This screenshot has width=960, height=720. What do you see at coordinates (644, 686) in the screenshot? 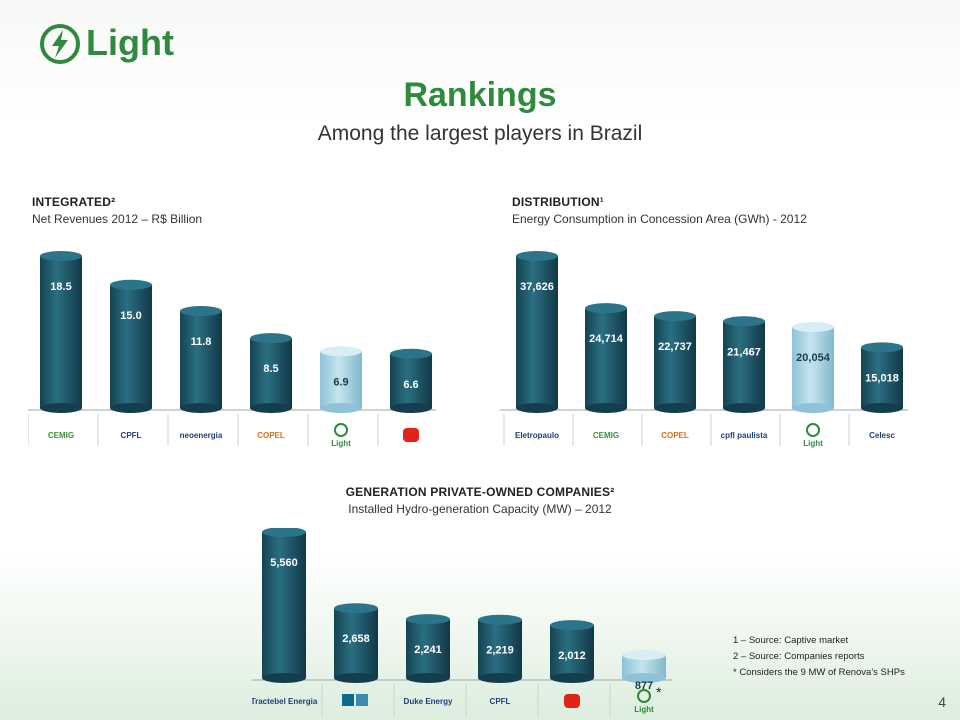
I see `bar-value-label: 877` at bounding box center [644, 686].